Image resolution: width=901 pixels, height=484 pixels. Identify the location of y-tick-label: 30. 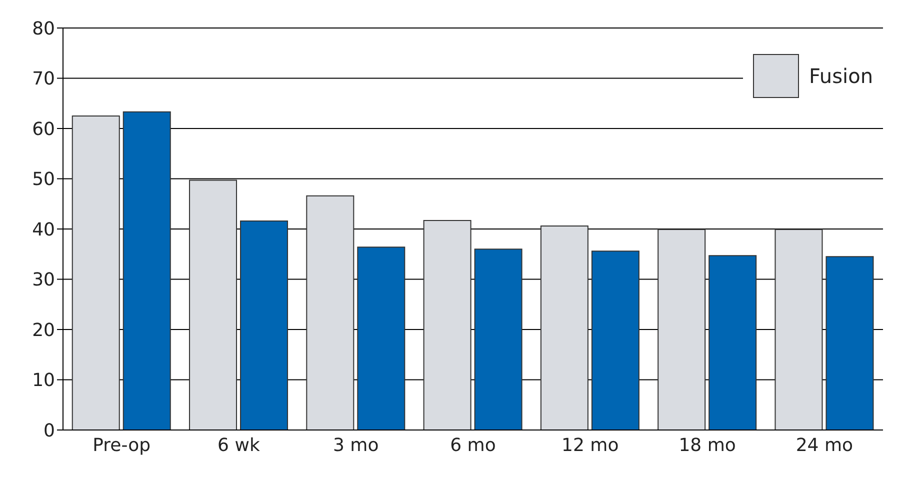
(43, 280).